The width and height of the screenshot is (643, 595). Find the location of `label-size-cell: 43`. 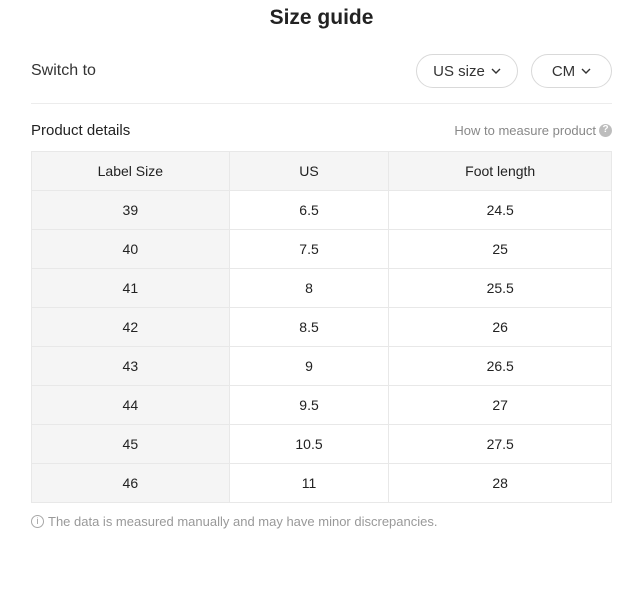

label-size-cell: 43 is located at coordinates (130, 366).